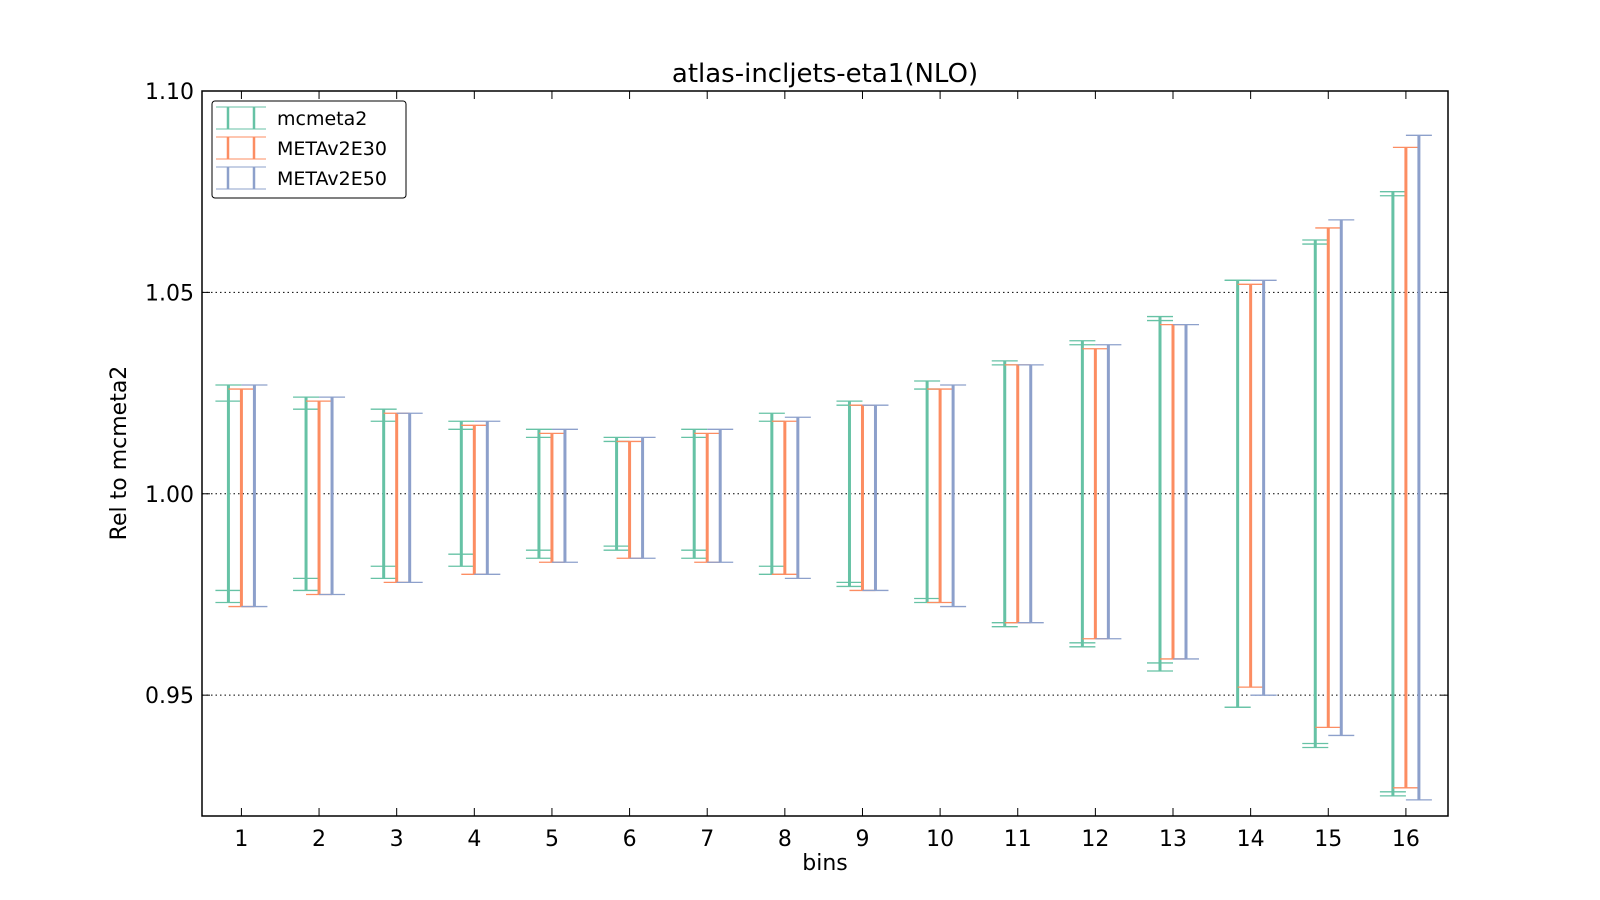 The image size is (1600, 900). What do you see at coordinates (319, 839) in the screenshot?
I see `x-tick-label: 2` at bounding box center [319, 839].